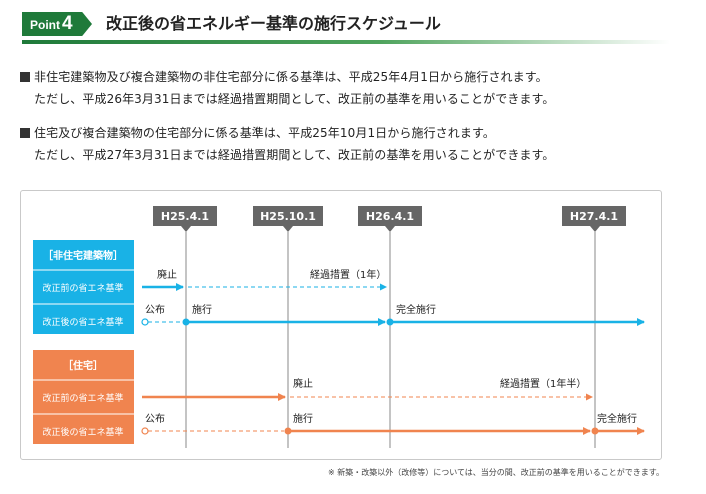 The height and width of the screenshot is (494, 706). Describe the element at coordinates (288, 216) in the screenshot. I see `date-label: H25.10.1` at that location.